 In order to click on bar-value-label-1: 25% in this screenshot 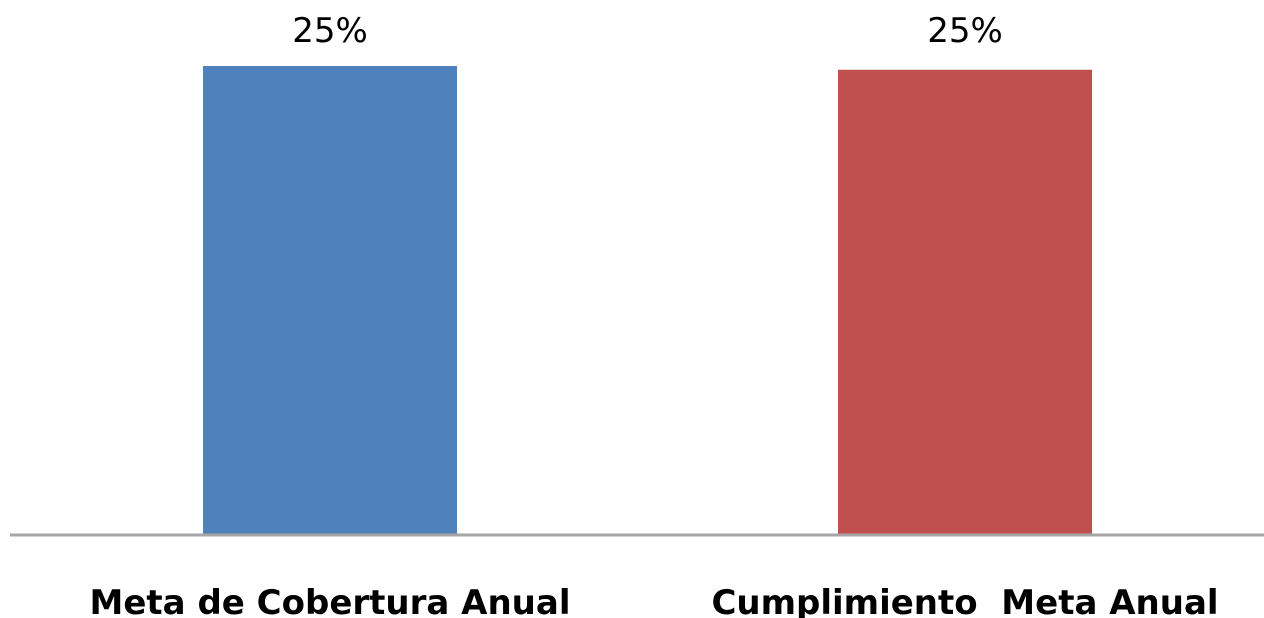, I will do `click(330, 31)`.